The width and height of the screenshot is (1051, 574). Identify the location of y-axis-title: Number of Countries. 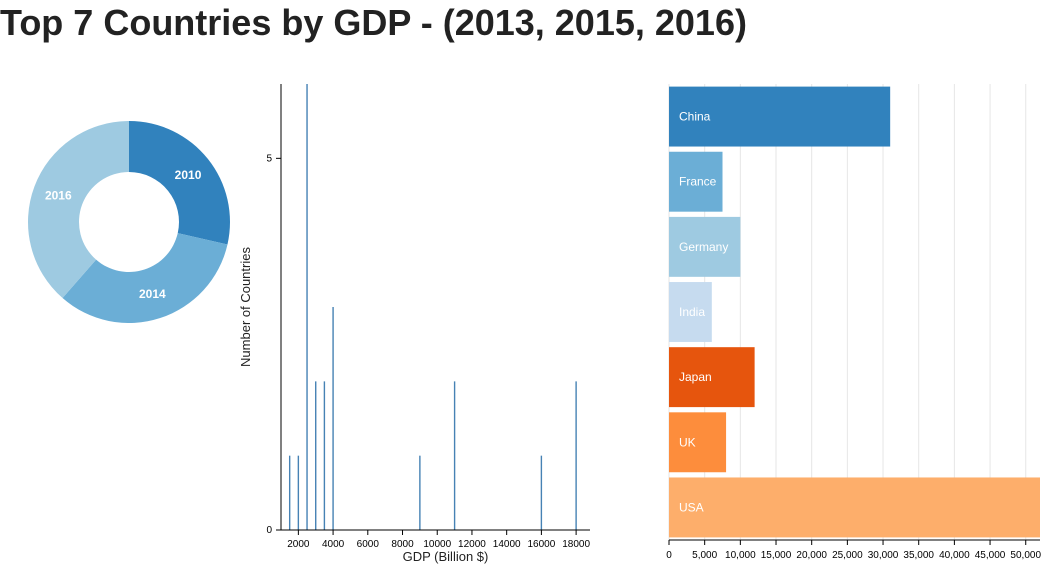
(245, 307).